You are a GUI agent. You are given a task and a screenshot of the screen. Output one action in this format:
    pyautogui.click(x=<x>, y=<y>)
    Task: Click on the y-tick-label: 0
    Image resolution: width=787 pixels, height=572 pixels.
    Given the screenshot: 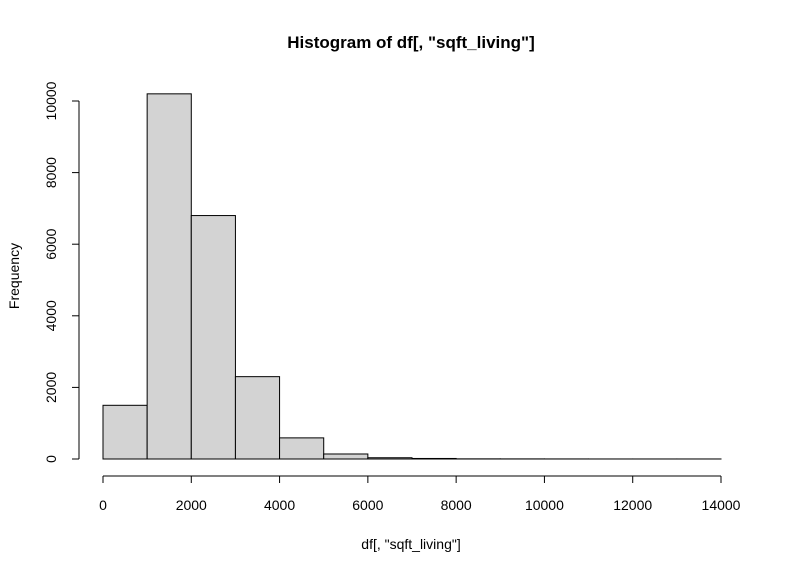 What is the action you would take?
    pyautogui.click(x=51, y=459)
    